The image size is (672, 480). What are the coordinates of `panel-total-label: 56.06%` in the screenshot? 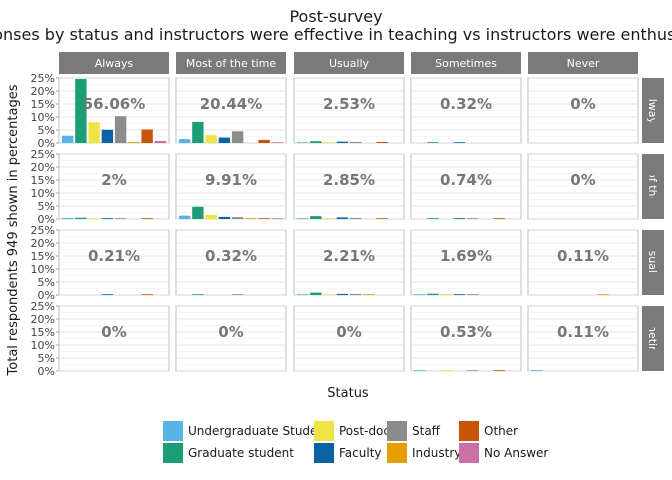 It's located at (114, 104).